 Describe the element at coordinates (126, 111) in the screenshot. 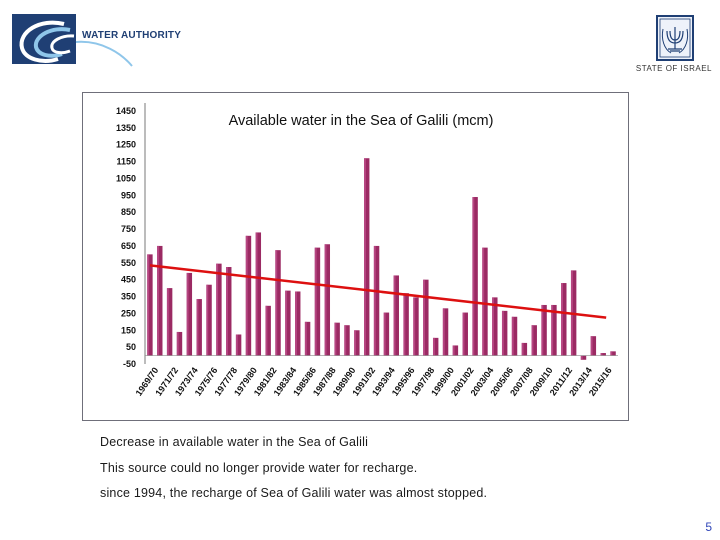

I see `y-tick-label-0: 1450` at that location.